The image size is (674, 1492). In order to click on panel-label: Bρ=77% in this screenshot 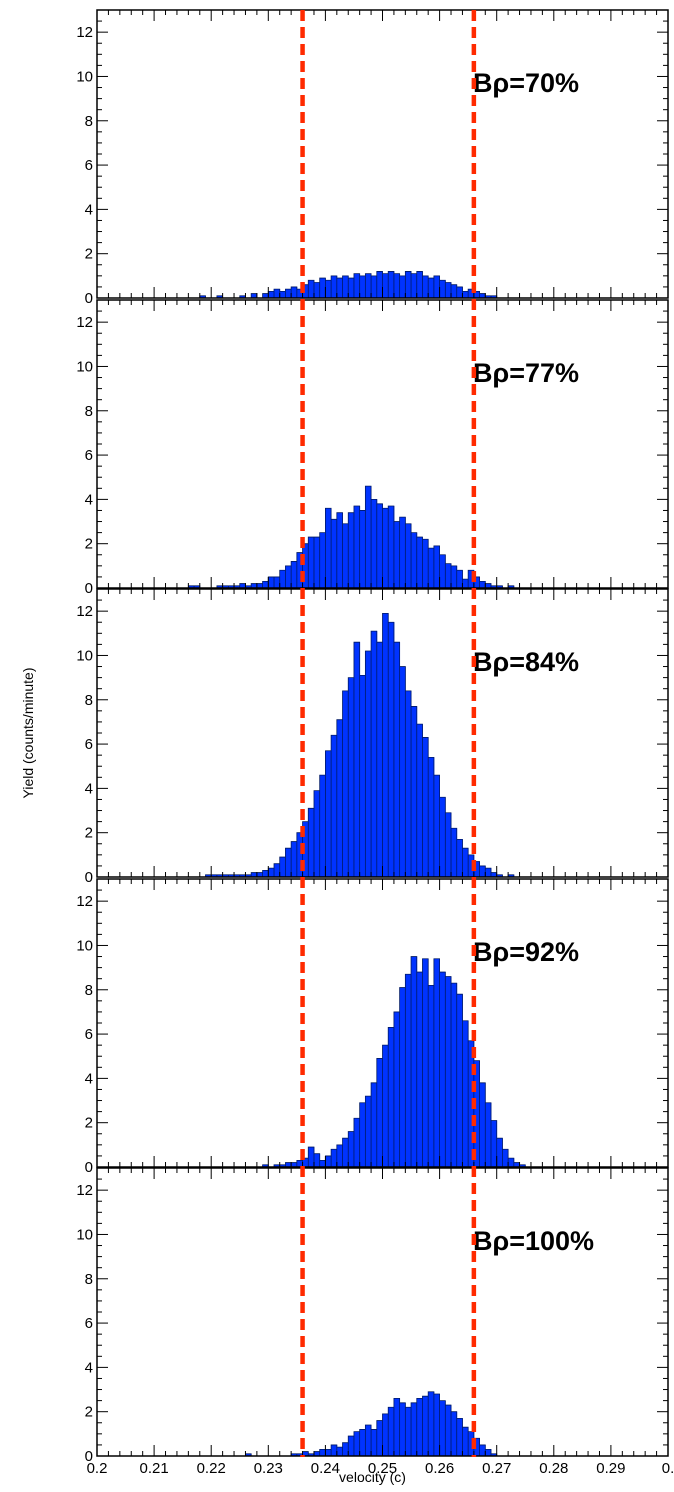, I will do `click(526, 373)`.